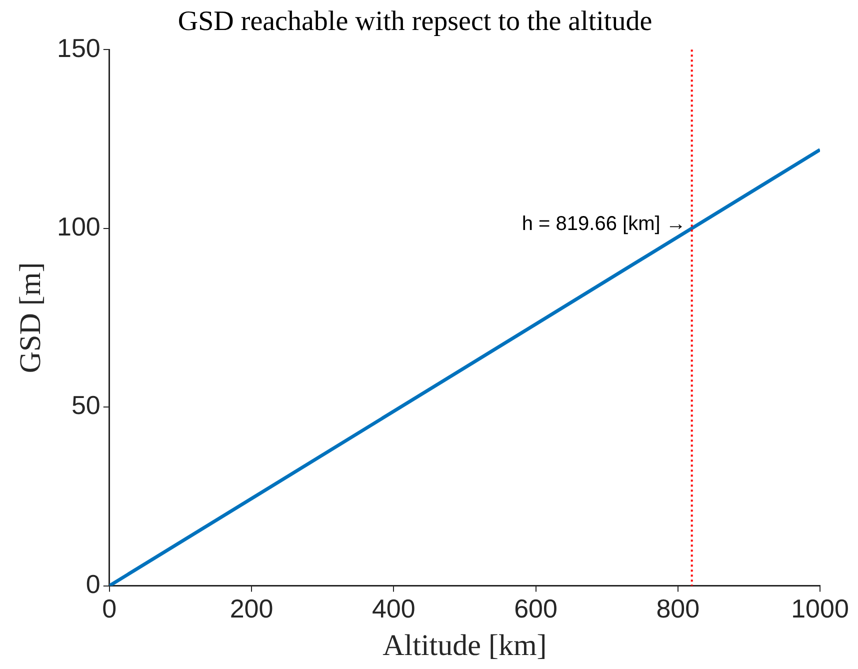  I want to click on x-tick-label: 200, so click(252, 609).